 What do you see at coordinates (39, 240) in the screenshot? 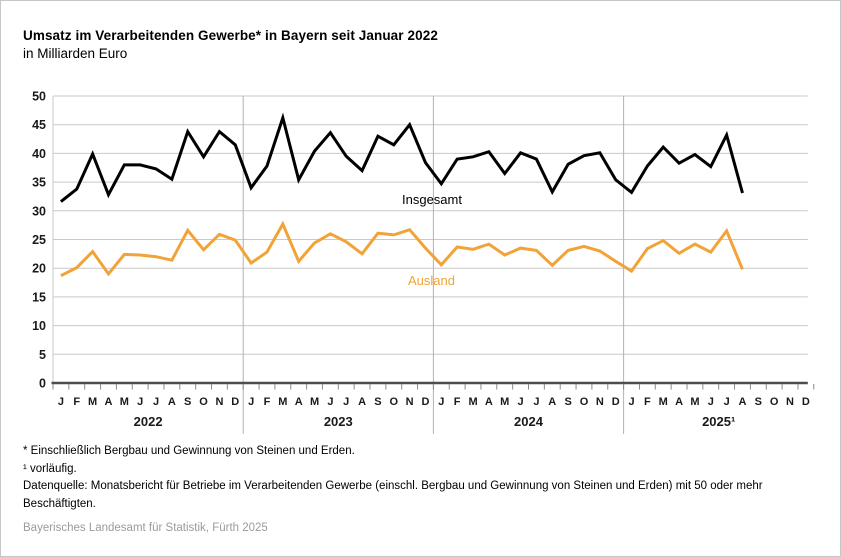
I see `y-axis-tick-label: 25` at bounding box center [39, 240].